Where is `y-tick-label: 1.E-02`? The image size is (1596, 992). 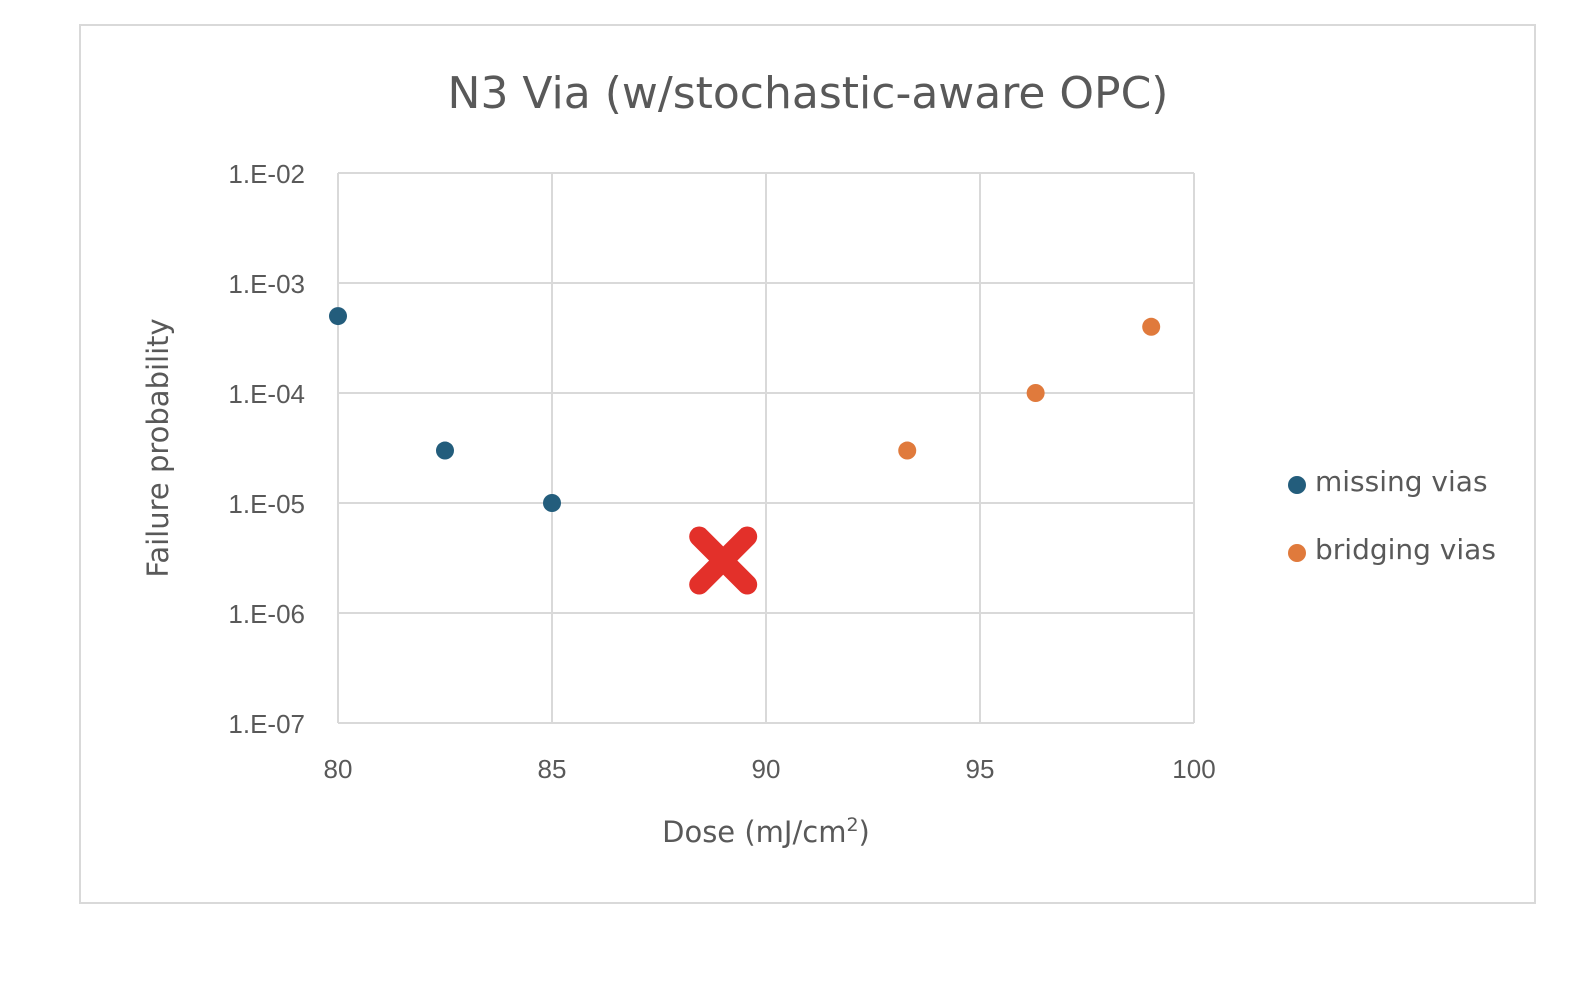
y-tick-label: 1.E-02 is located at coordinates (266, 174).